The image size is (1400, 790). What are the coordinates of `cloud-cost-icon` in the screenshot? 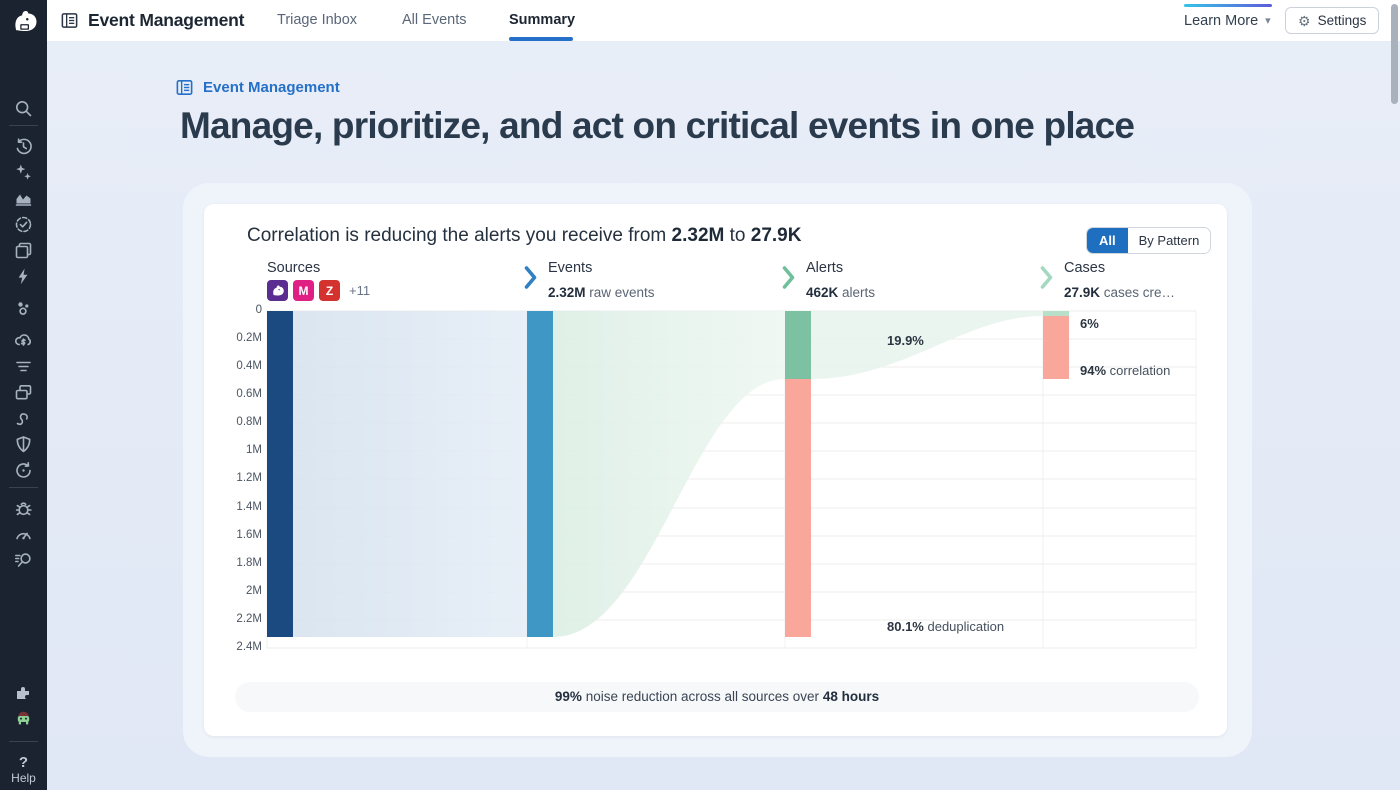 It's located at (23, 339).